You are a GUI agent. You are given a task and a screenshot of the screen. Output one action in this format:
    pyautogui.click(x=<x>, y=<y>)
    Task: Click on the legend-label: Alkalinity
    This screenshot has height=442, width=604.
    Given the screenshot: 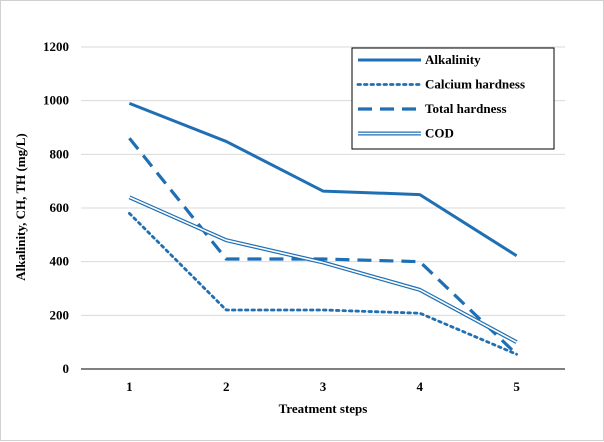 What is the action you would take?
    pyautogui.click(x=453, y=59)
    